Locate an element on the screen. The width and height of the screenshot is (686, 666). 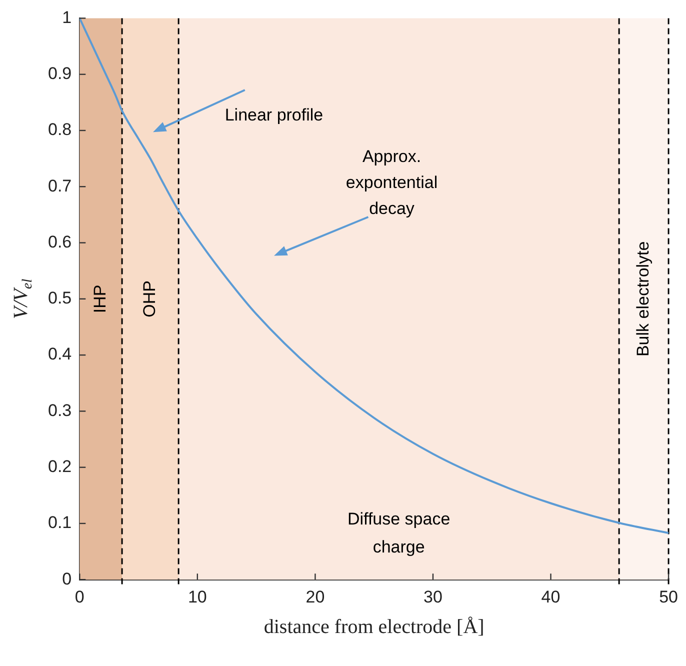
y-tick-label: 0.4 is located at coordinates (60, 354).